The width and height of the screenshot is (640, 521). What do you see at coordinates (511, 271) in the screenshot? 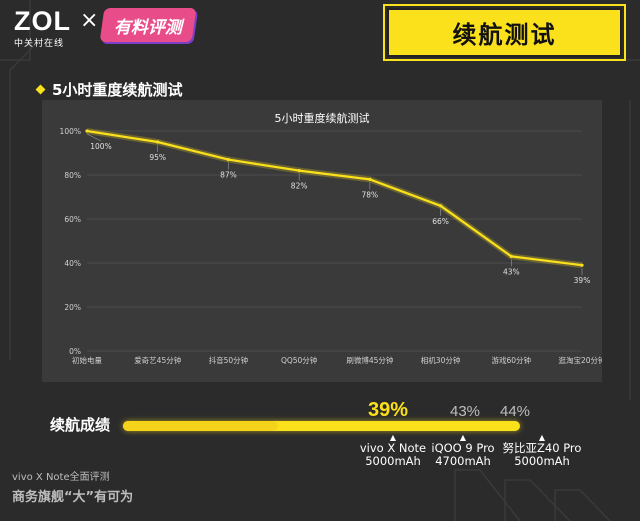
I see `data-label: 43%` at bounding box center [511, 271].